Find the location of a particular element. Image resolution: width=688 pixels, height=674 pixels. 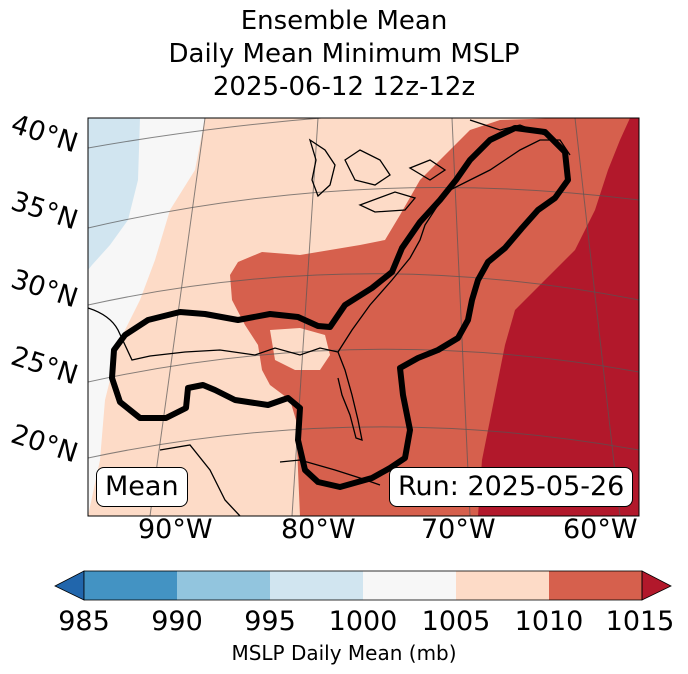

colorbar-tick-1010: 1010 is located at coordinates (549, 621).